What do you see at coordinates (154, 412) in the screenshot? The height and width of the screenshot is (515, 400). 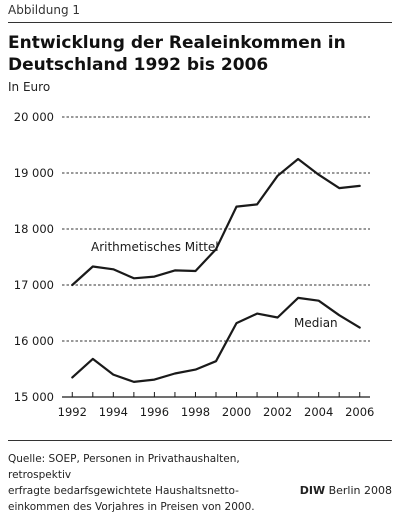 I see `x-tick-label: 1996` at bounding box center [154, 412].